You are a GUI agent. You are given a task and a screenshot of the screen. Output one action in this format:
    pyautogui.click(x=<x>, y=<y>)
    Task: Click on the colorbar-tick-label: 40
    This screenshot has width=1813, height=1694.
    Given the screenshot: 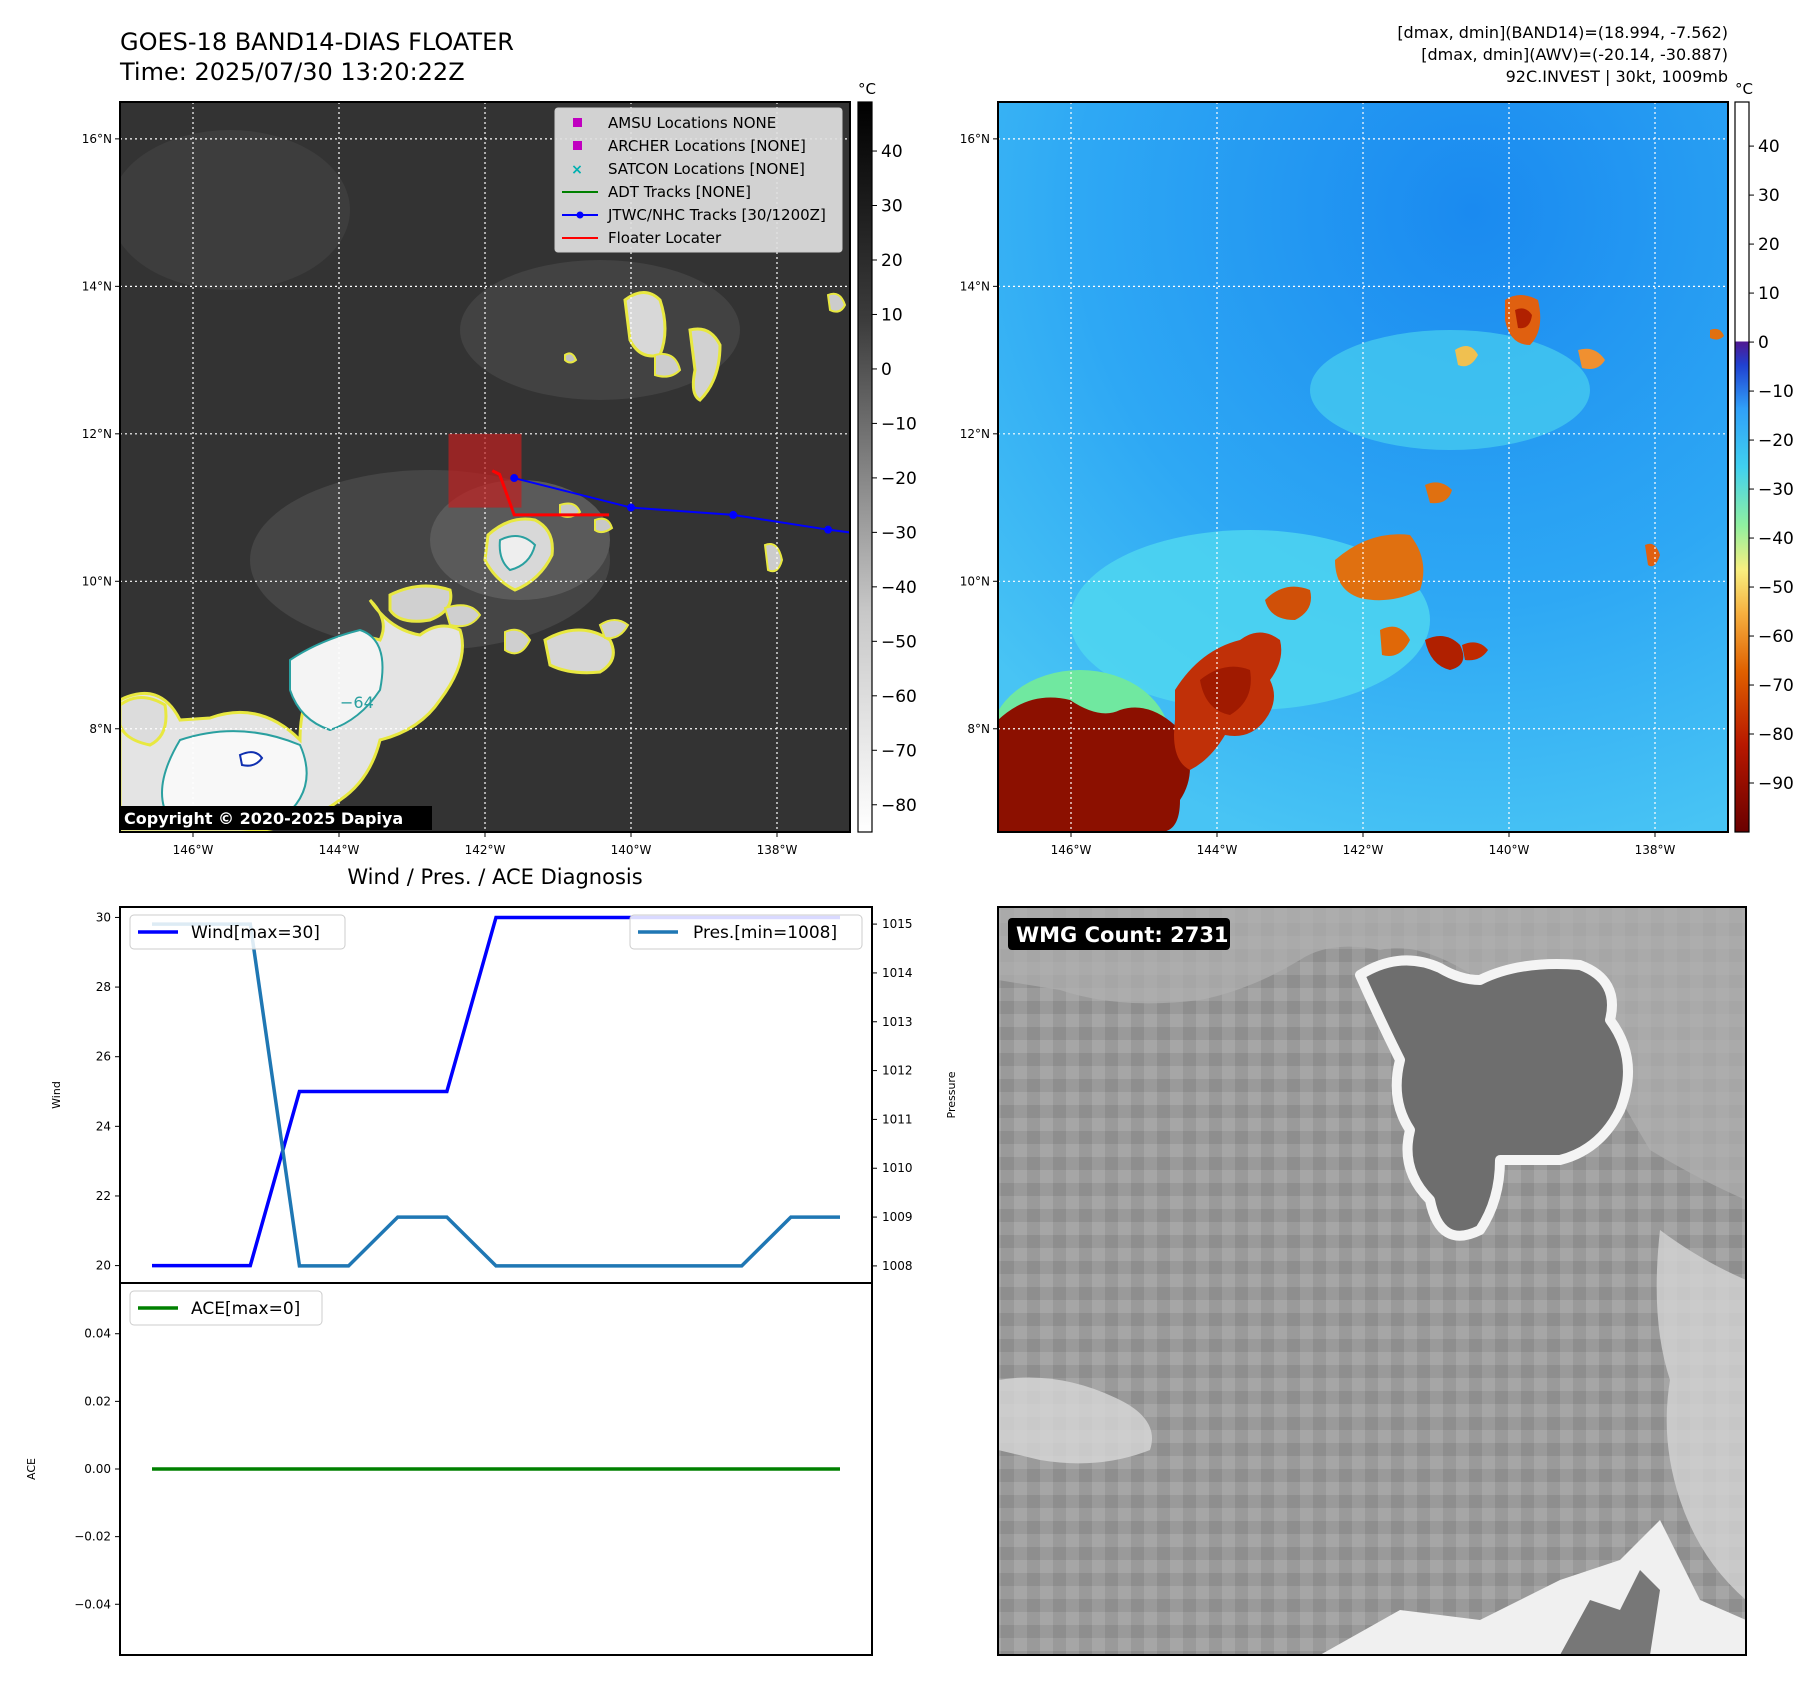 What is the action you would take?
    pyautogui.click(x=1769, y=147)
    